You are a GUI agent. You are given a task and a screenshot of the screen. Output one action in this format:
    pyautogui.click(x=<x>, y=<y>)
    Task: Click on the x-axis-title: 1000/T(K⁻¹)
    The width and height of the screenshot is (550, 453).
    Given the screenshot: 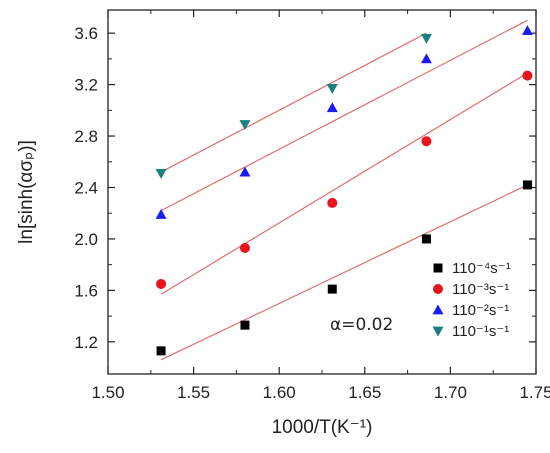 What is the action you would take?
    pyautogui.click(x=322, y=427)
    